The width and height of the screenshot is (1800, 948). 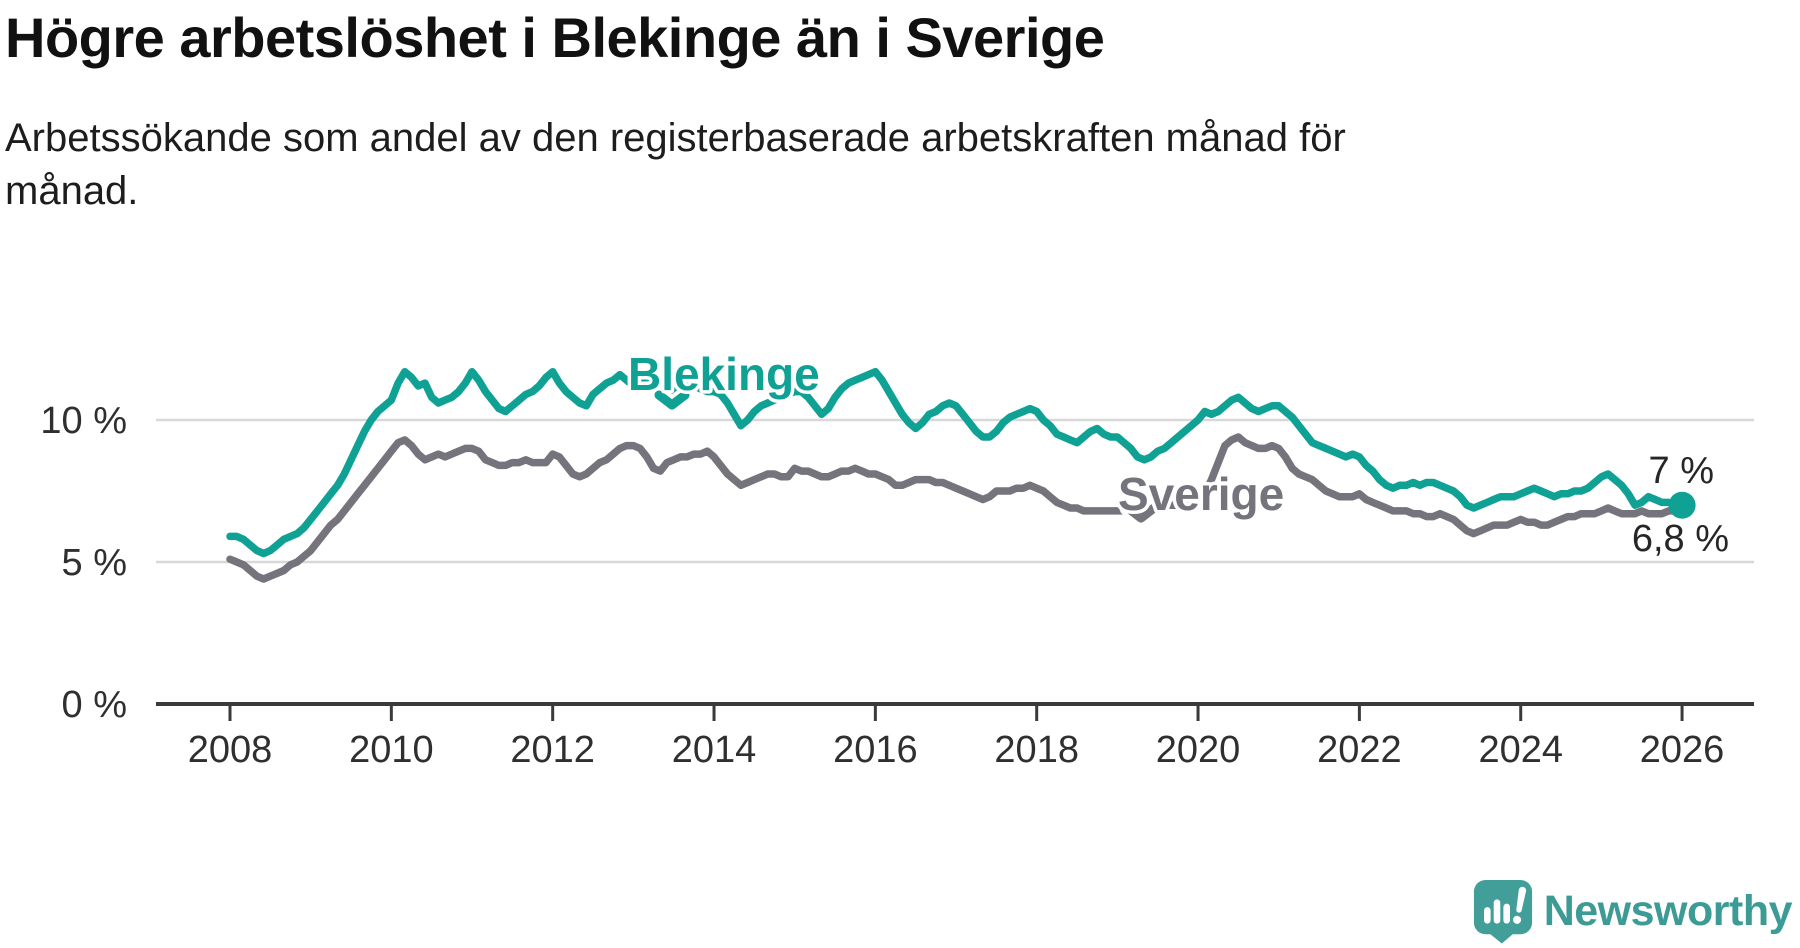 What do you see at coordinates (1520, 750) in the screenshot?
I see `x-tick-label-2024: 2024` at bounding box center [1520, 750].